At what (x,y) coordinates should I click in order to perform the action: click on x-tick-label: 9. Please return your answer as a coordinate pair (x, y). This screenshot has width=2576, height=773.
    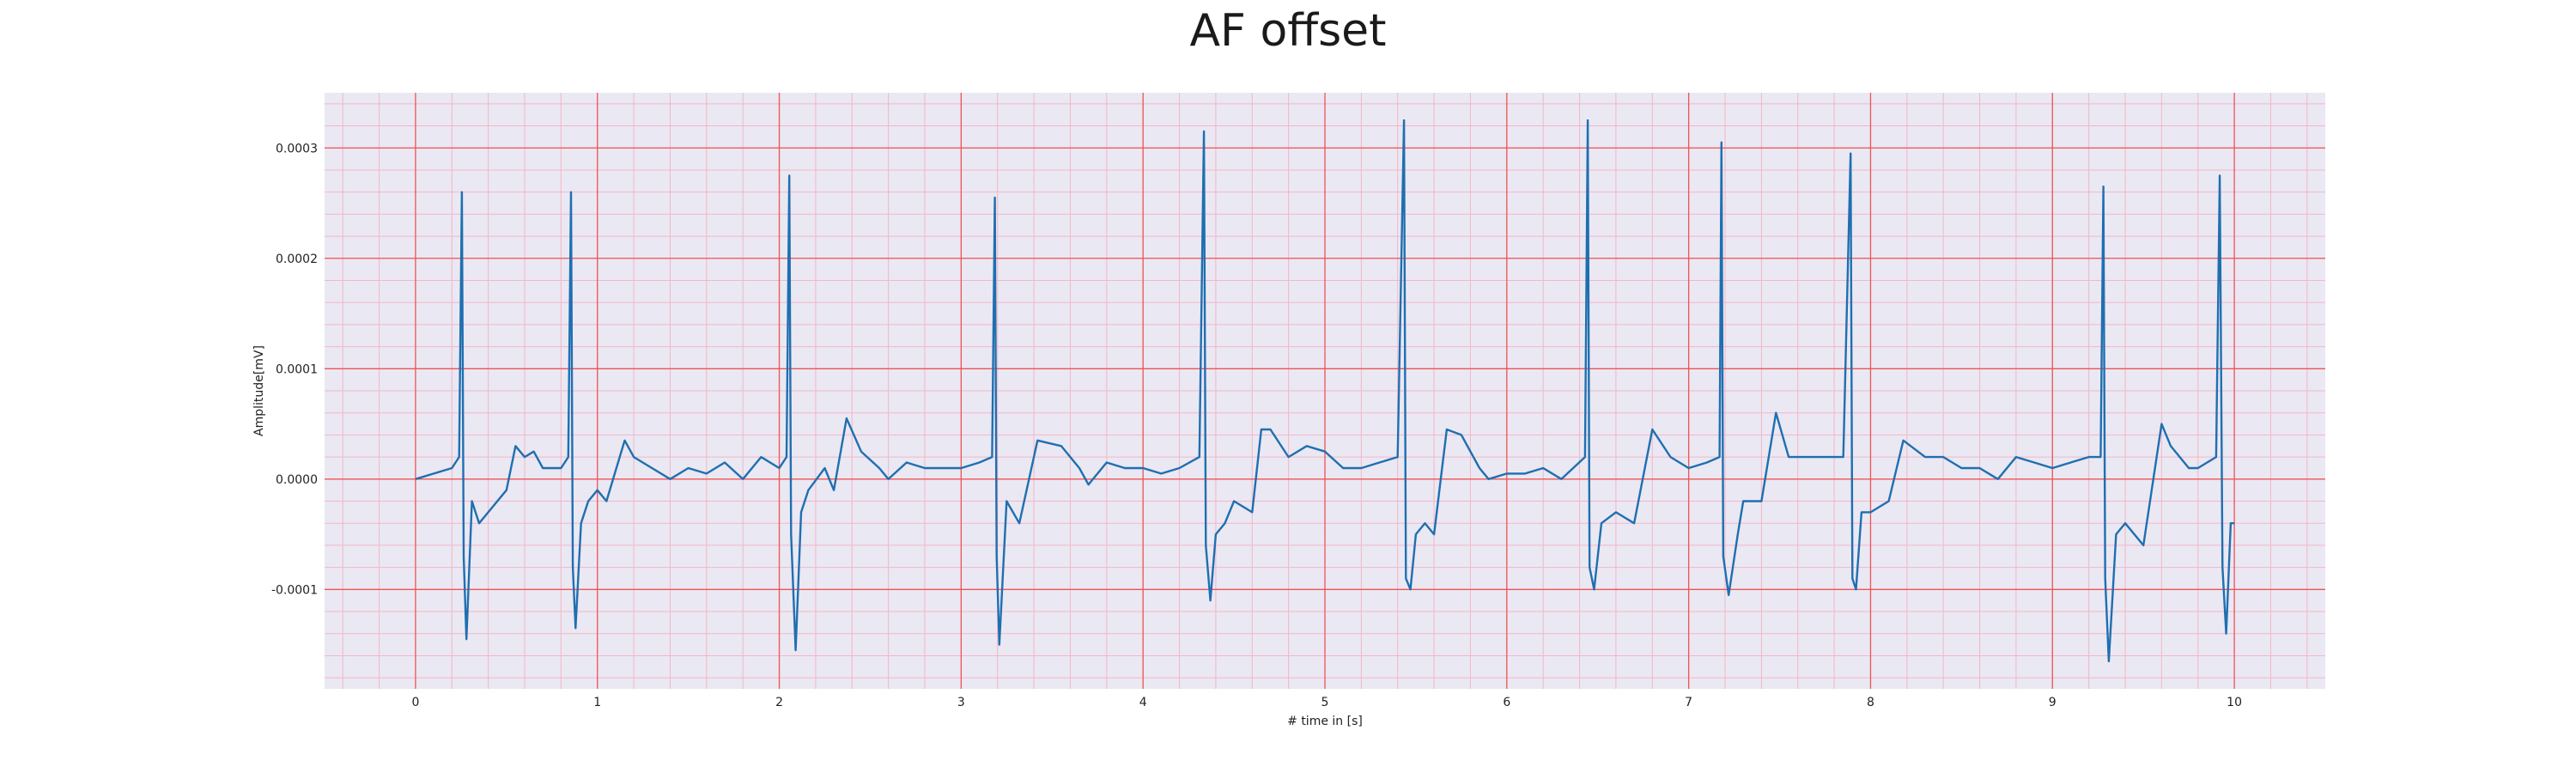
    Looking at the image, I should click on (2053, 702).